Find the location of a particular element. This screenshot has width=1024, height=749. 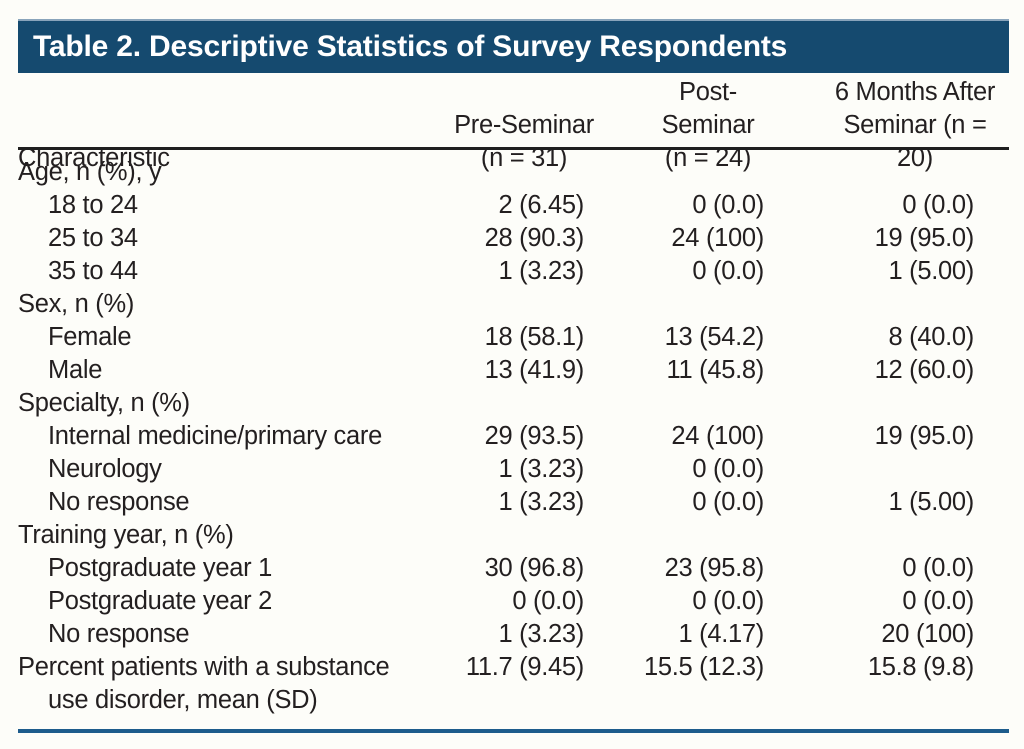

cell-value: 11 (45.8) is located at coordinates (715, 370).